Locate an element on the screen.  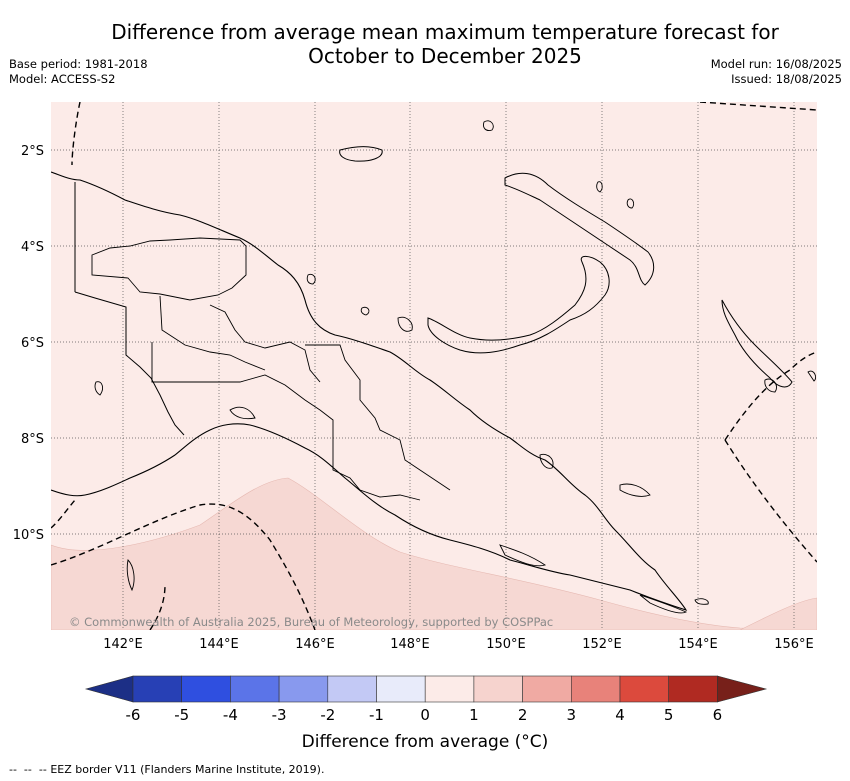
indonesia-png-border is located at coordinates (129, 309).